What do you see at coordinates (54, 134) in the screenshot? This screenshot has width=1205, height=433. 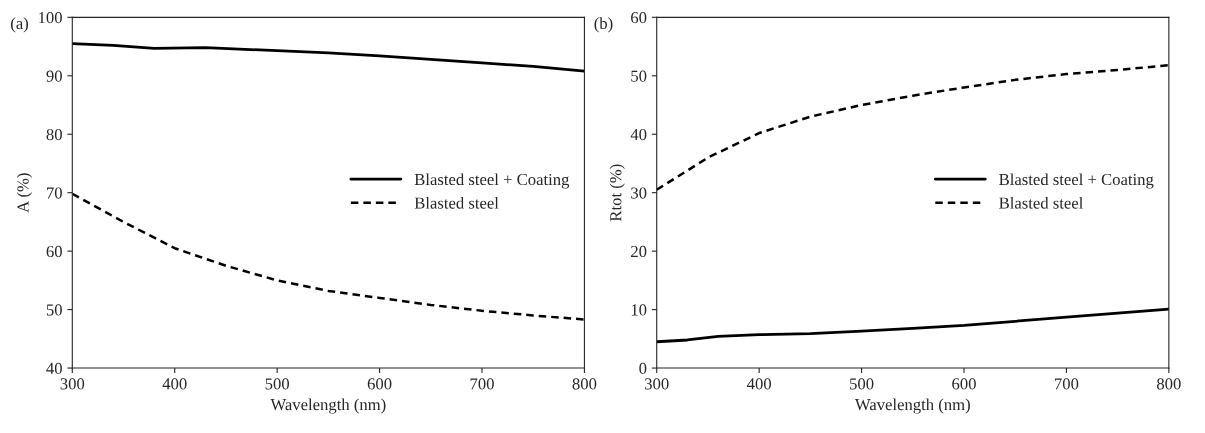 I see `y-tick-label: 80` at bounding box center [54, 134].